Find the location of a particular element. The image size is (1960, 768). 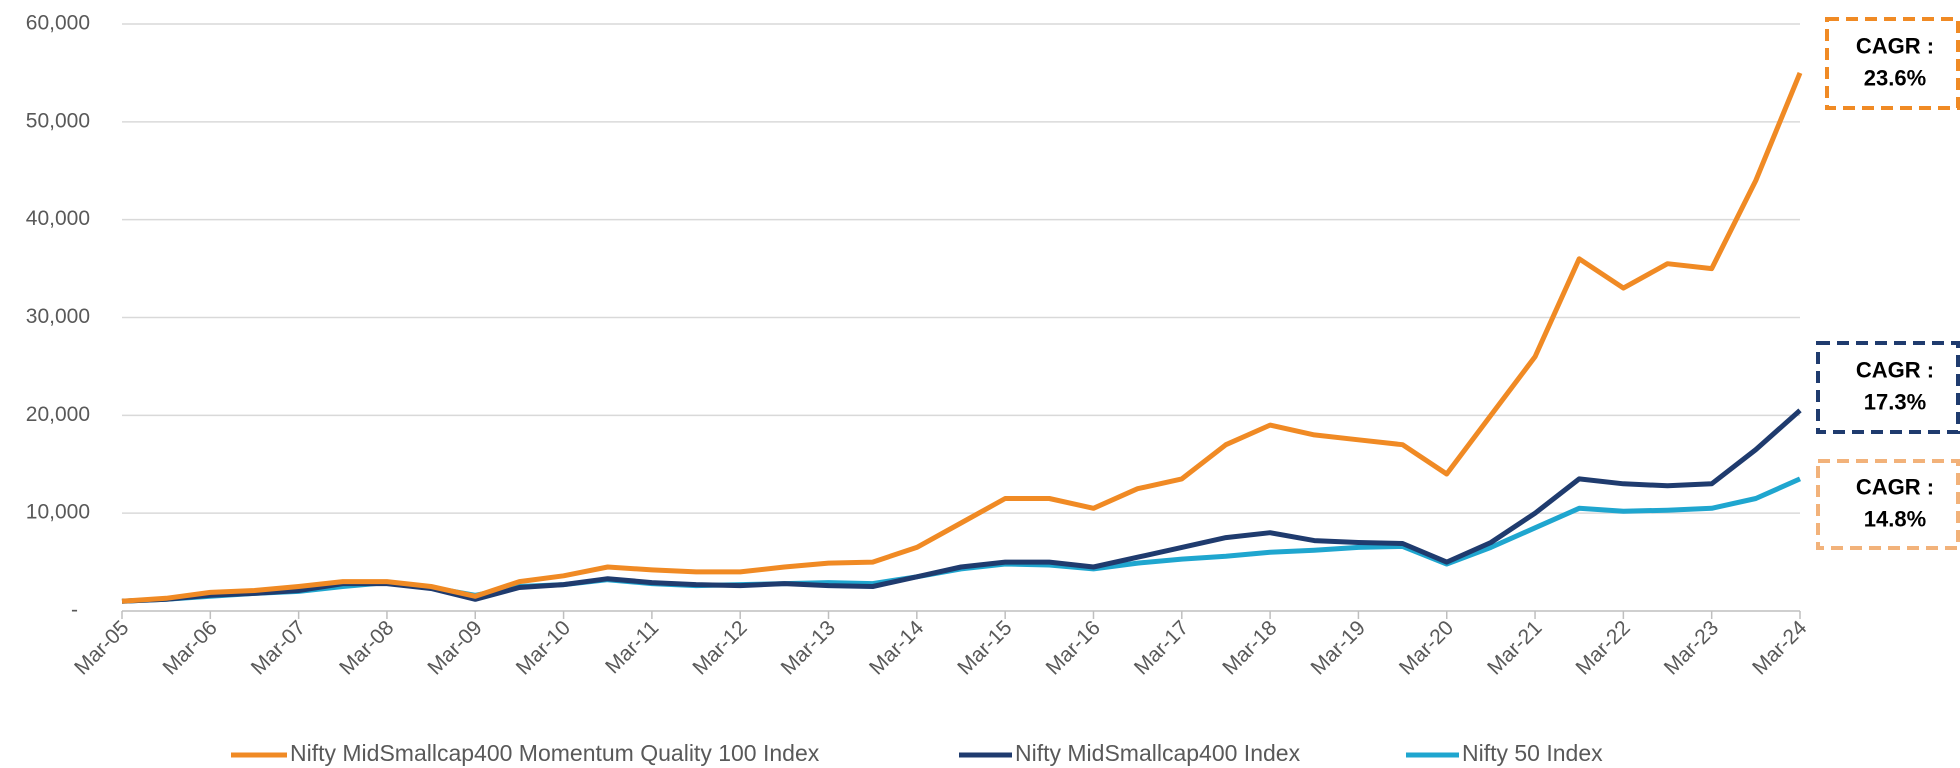

annotation-text: 14.8% is located at coordinates (1895, 518).